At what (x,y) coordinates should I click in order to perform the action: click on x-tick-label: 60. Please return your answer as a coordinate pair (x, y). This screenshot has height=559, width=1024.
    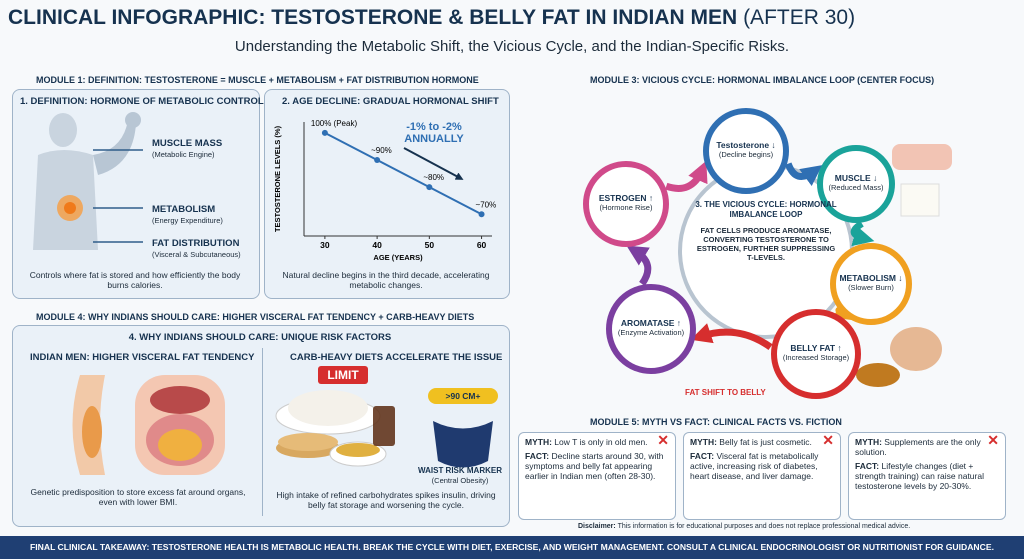
    Looking at the image, I should click on (482, 245).